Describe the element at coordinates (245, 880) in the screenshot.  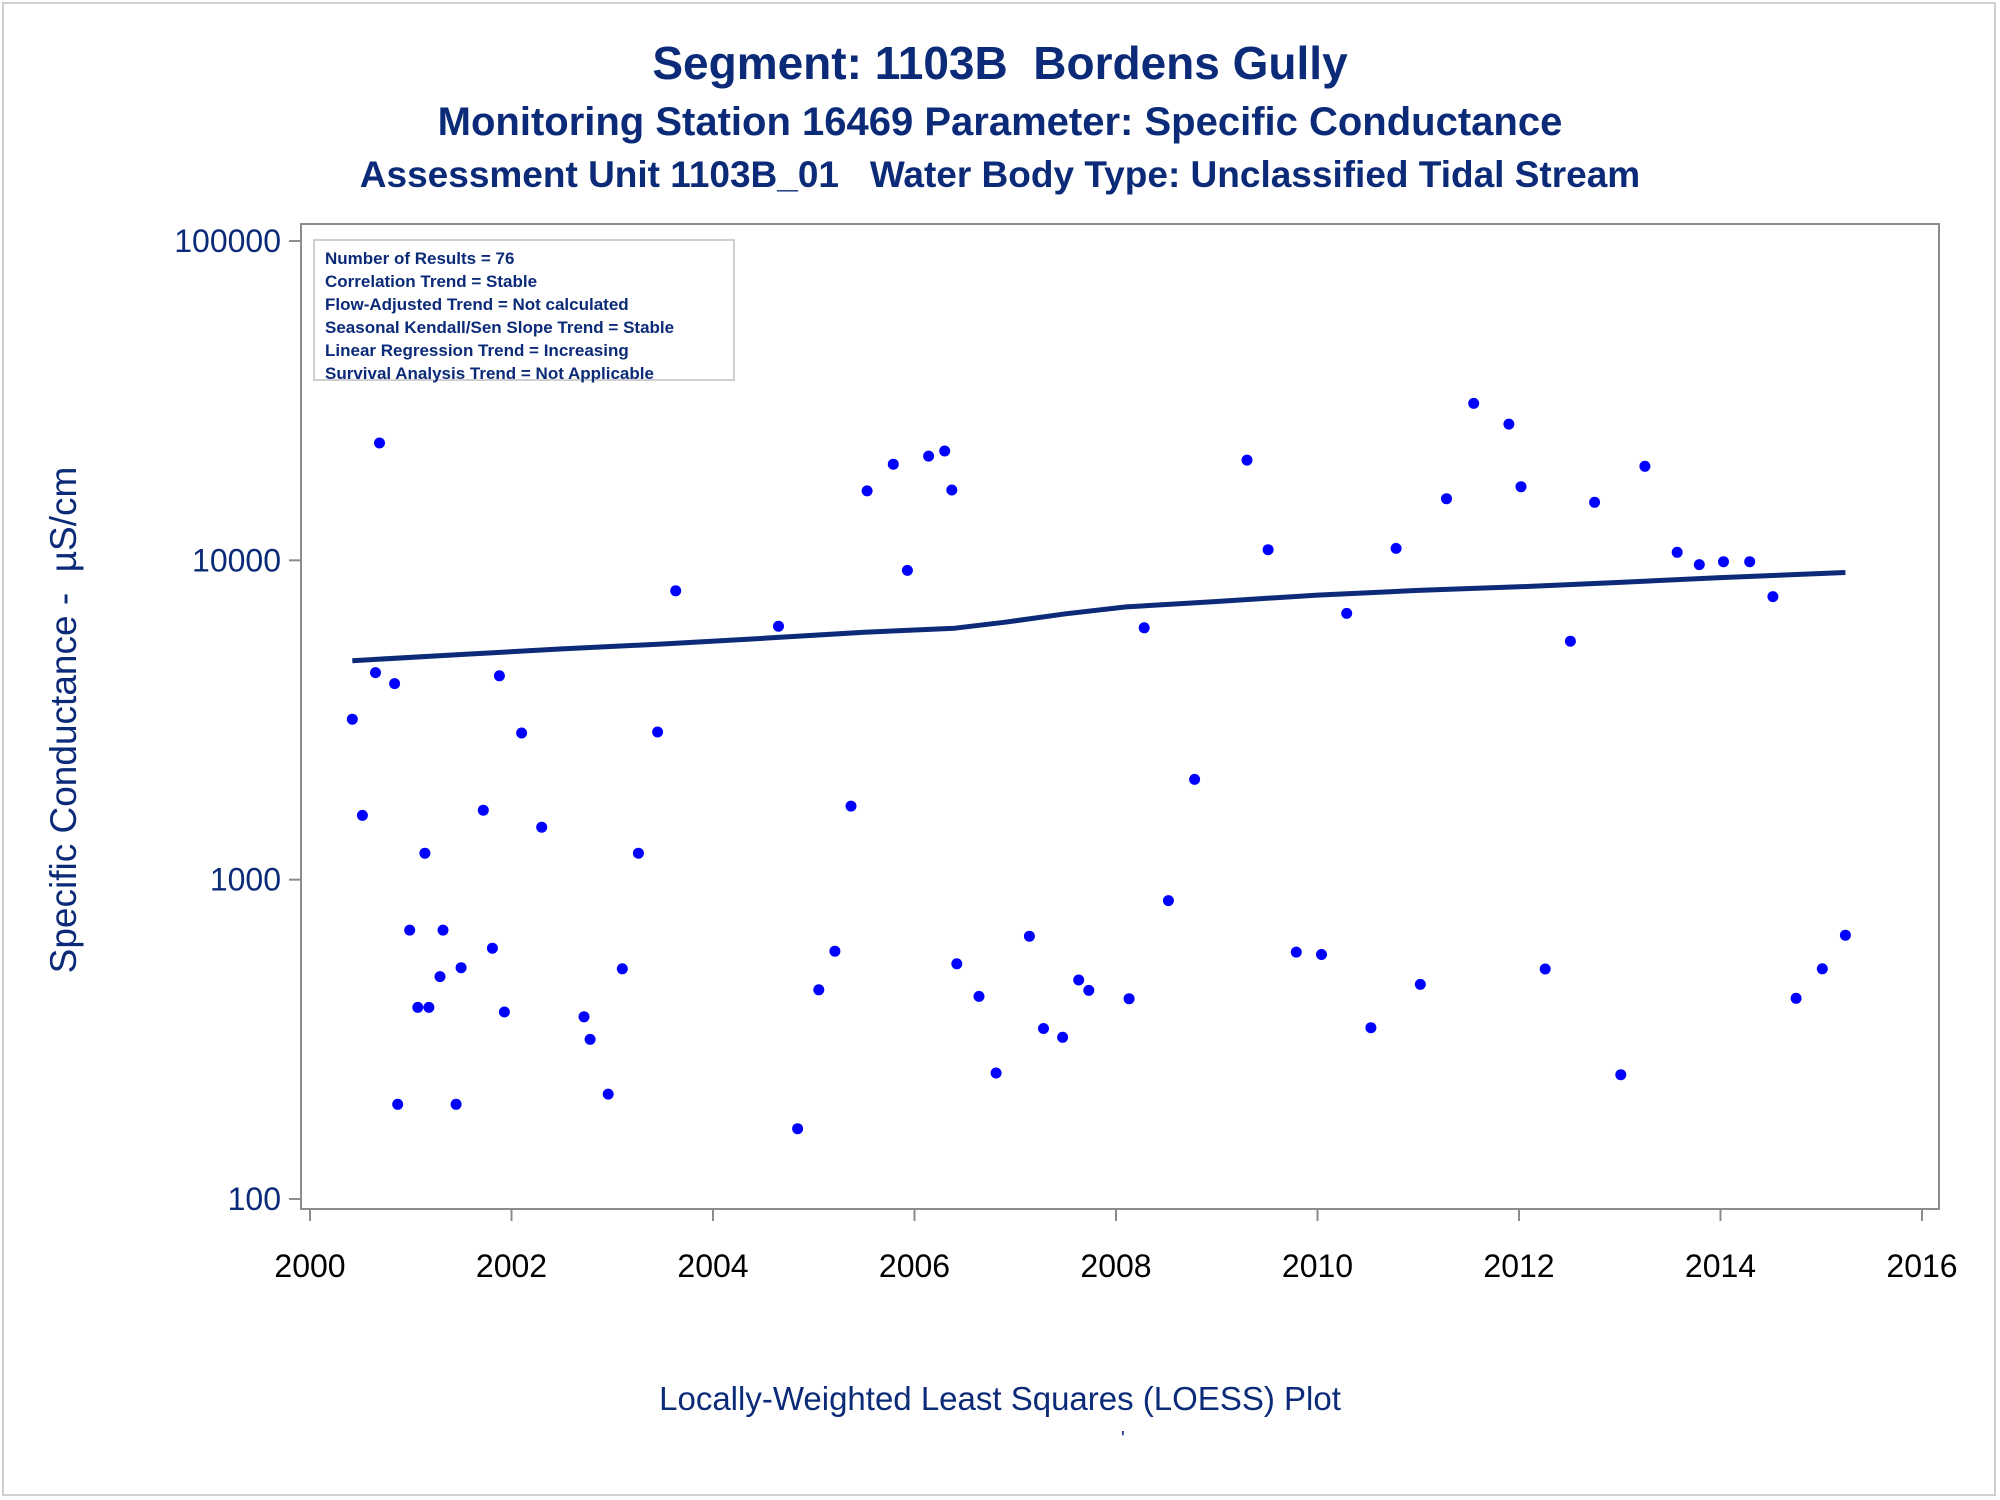
I see `y-tick-label: 1000` at that location.